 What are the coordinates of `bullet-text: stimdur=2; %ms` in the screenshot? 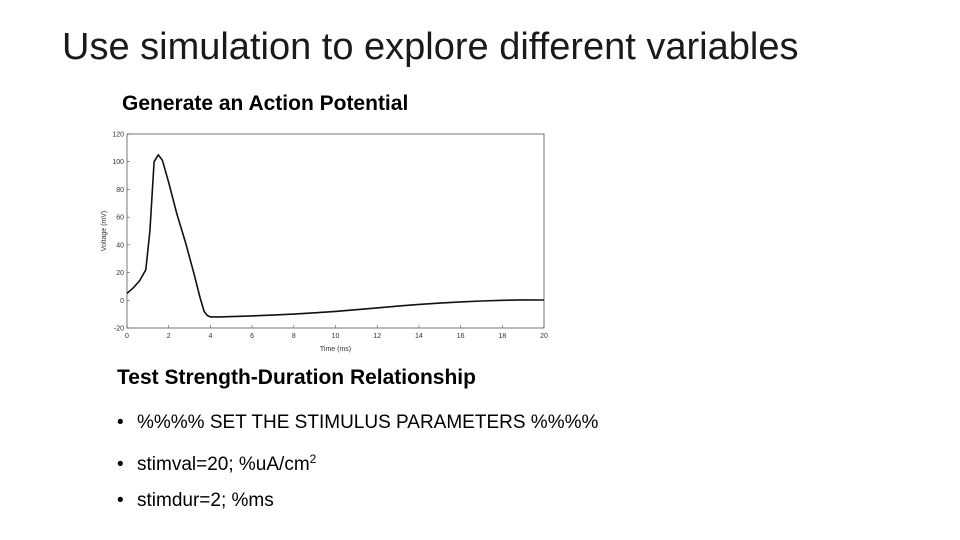 It's located at (205, 500).